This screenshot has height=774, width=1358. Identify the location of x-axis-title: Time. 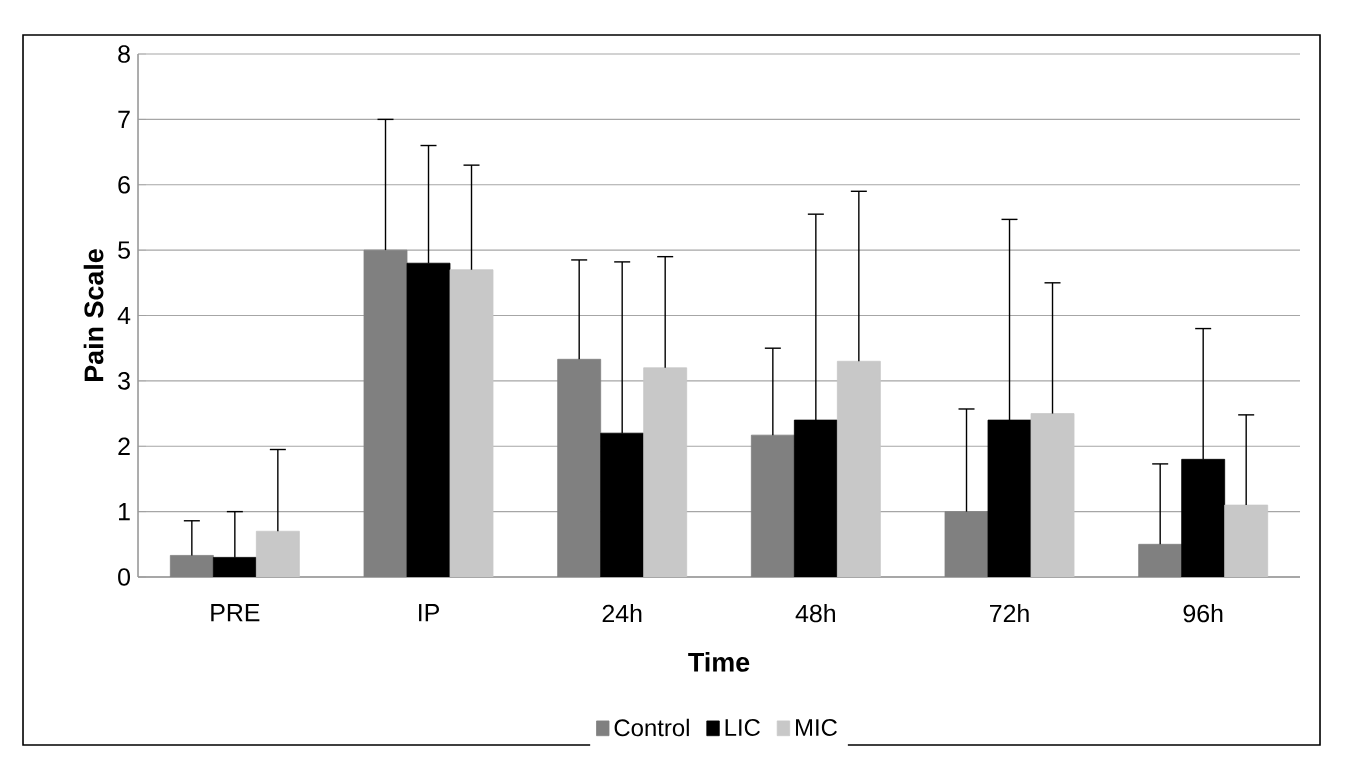
(719, 662).